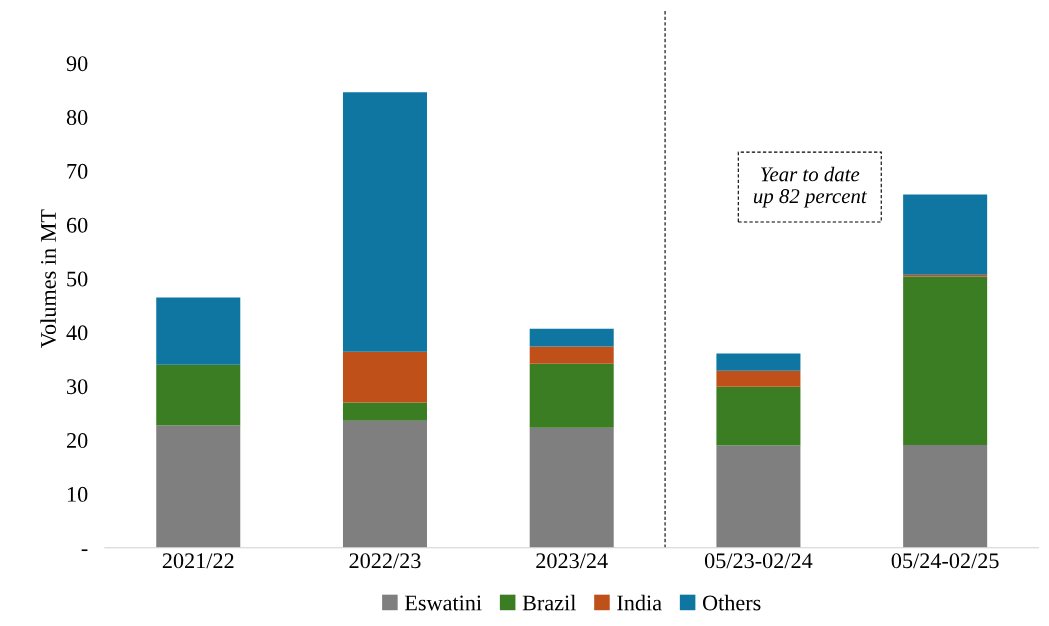 Image resolution: width=1049 pixels, height=626 pixels. I want to click on x-tick-label: 2021/22, so click(198, 561).